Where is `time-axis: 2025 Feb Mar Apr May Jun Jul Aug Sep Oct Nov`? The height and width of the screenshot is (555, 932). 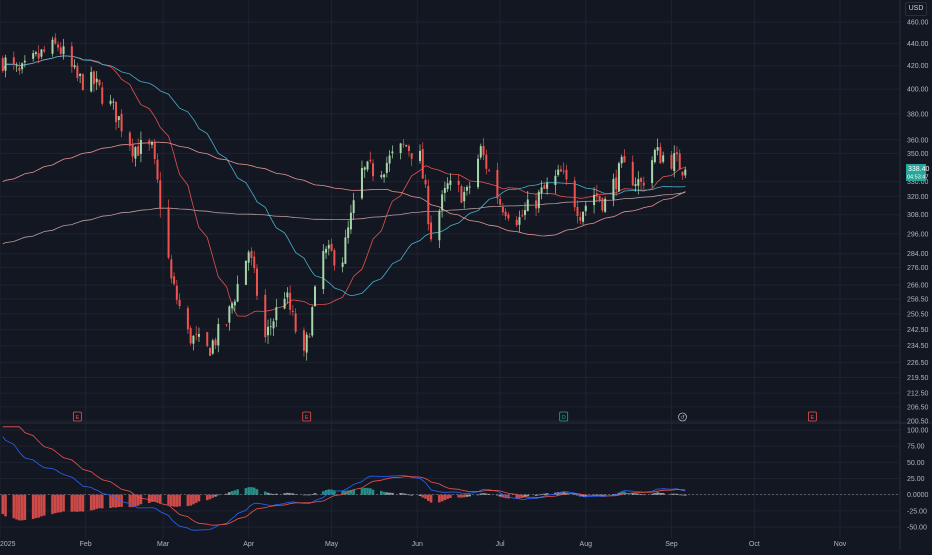 time-axis: 2025 Feb Mar Apr May Jun Jul Aug Sep Oct Nov is located at coordinates (423, 544).